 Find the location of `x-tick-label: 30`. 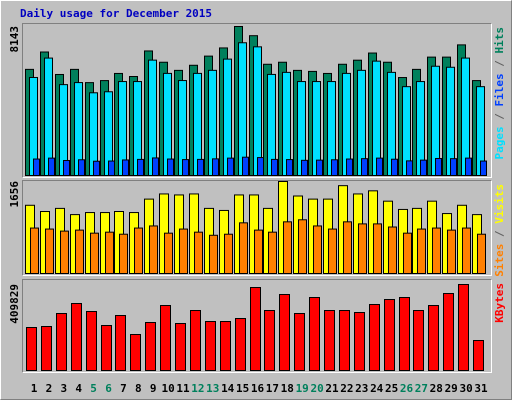

x-tick-label: 30 is located at coordinates (465, 388).